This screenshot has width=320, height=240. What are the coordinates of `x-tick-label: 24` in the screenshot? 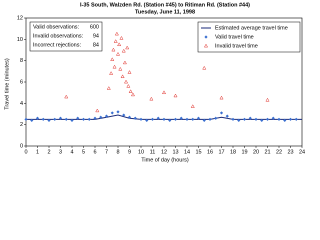 It's located at (302, 152).